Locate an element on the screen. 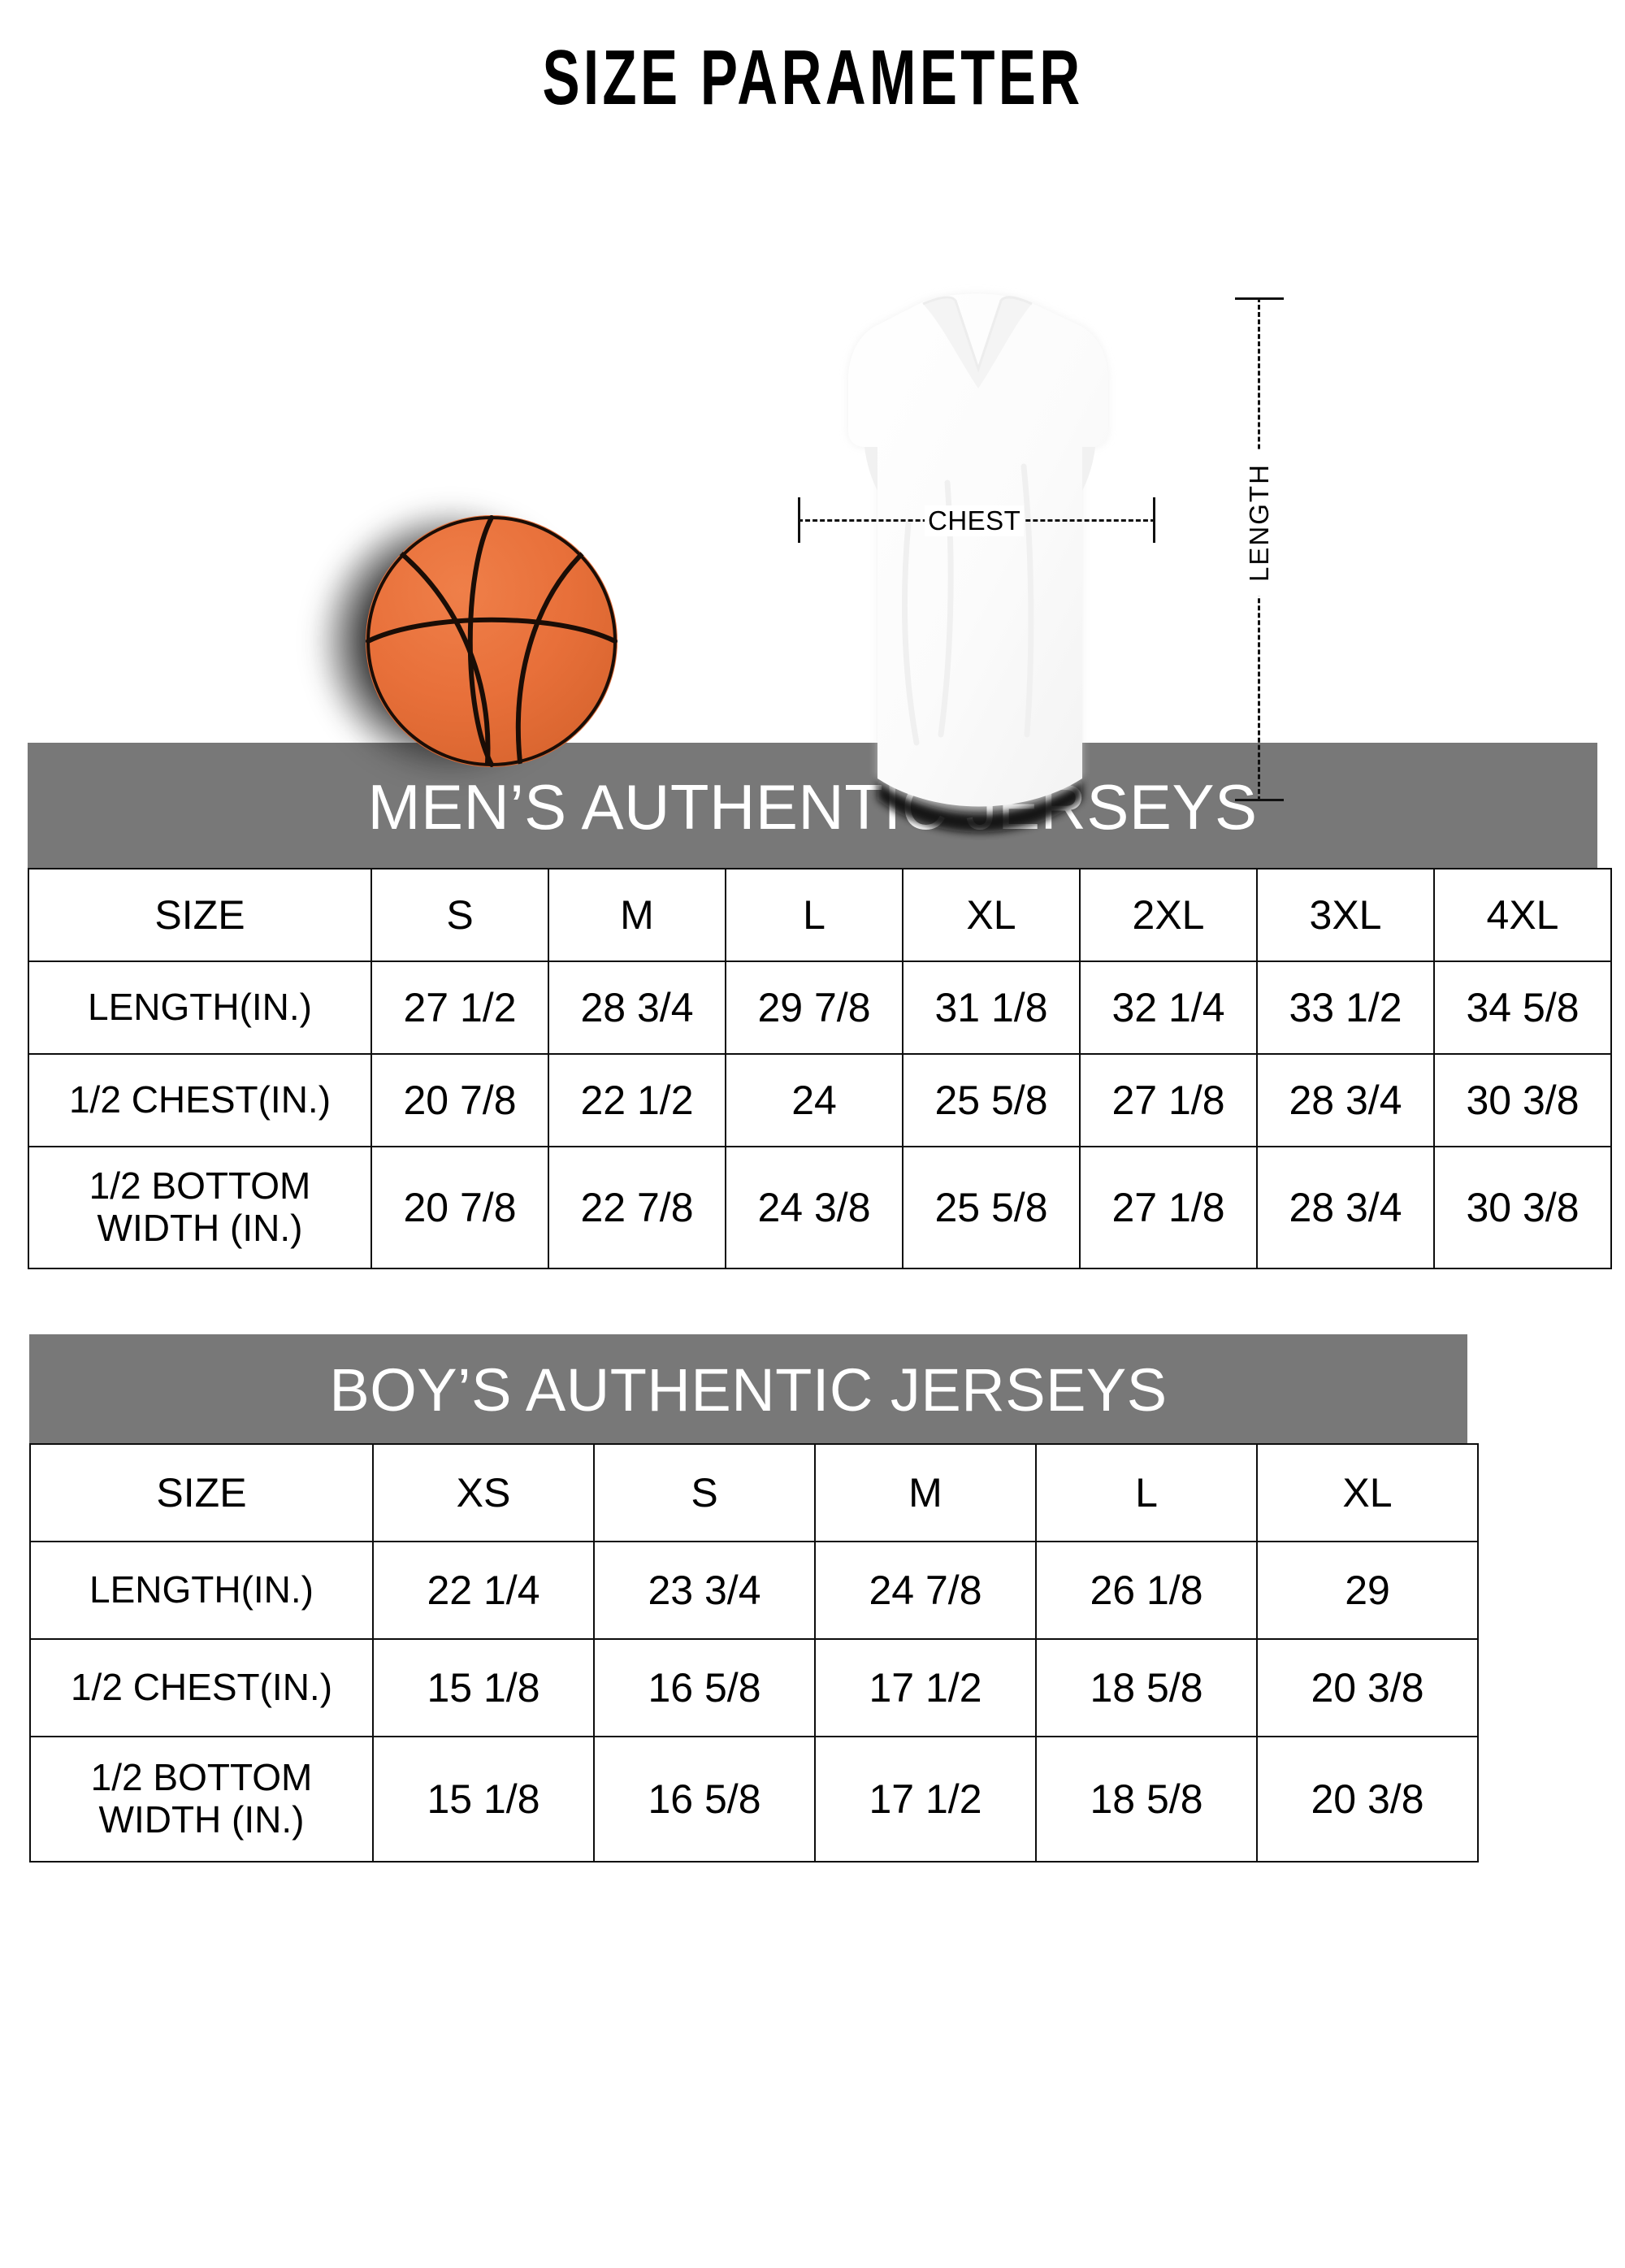 Image resolution: width=1625 pixels, height=2268 pixels. page-title: SIZE PARAMETER is located at coordinates (812, 77).